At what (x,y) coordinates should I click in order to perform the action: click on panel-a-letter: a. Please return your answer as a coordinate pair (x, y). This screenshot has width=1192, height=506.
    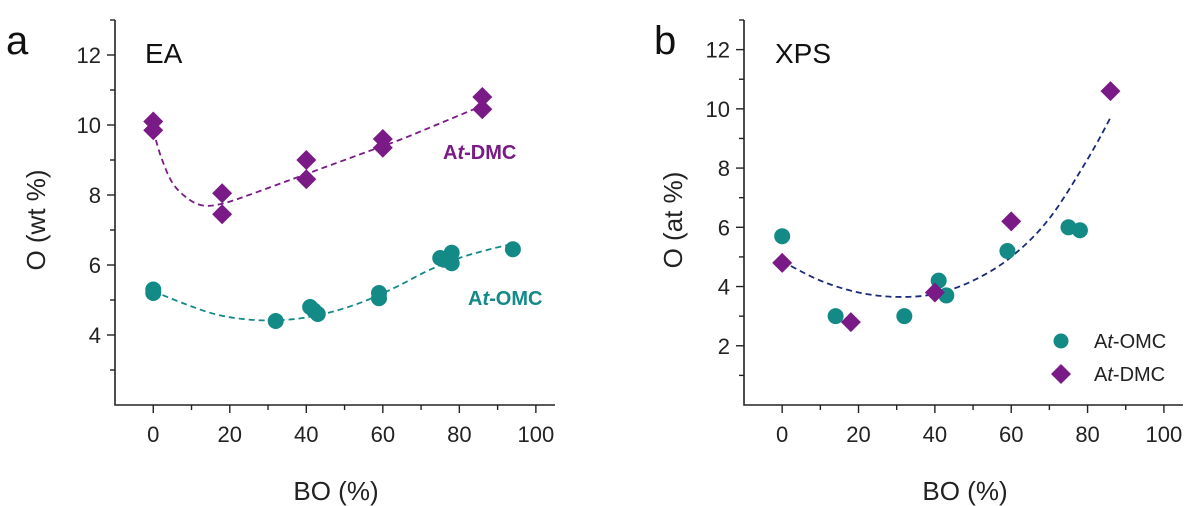
    Looking at the image, I should click on (17, 41).